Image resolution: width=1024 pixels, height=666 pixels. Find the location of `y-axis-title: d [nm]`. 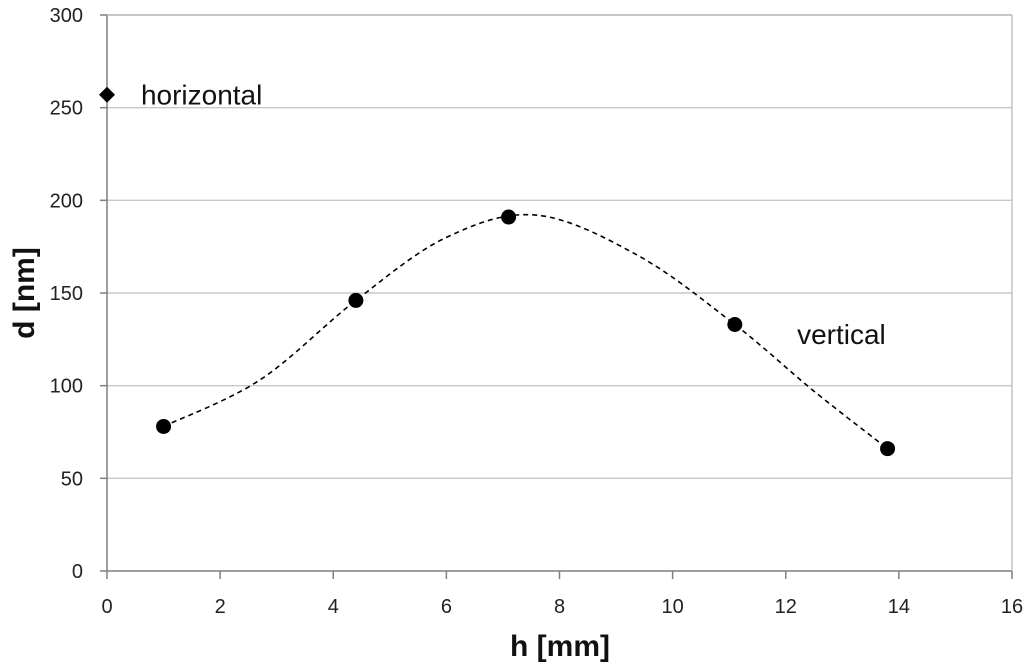

y-axis-title: d [nm] is located at coordinates (24, 293).